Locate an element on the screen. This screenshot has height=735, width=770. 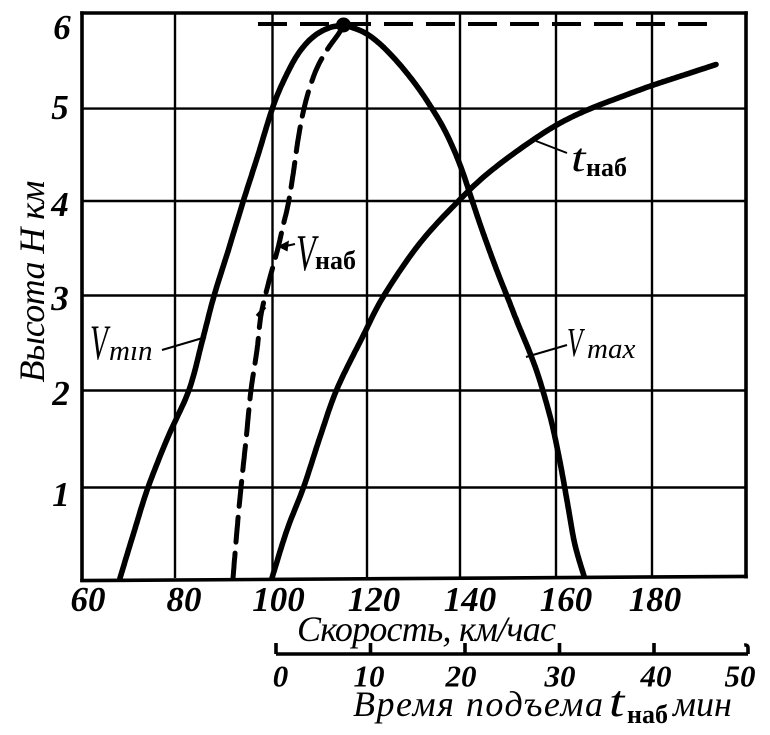
svg-text: mın is located at coordinates (131, 351).